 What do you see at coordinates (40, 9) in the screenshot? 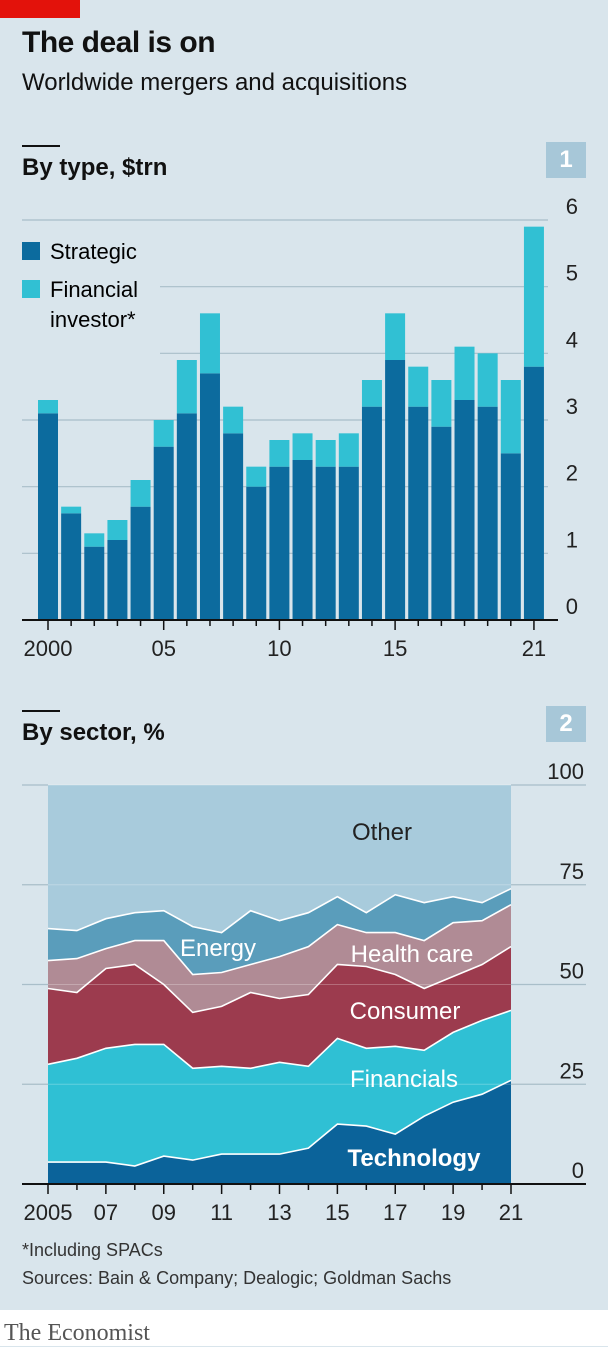
I see `brand-red-tag` at bounding box center [40, 9].